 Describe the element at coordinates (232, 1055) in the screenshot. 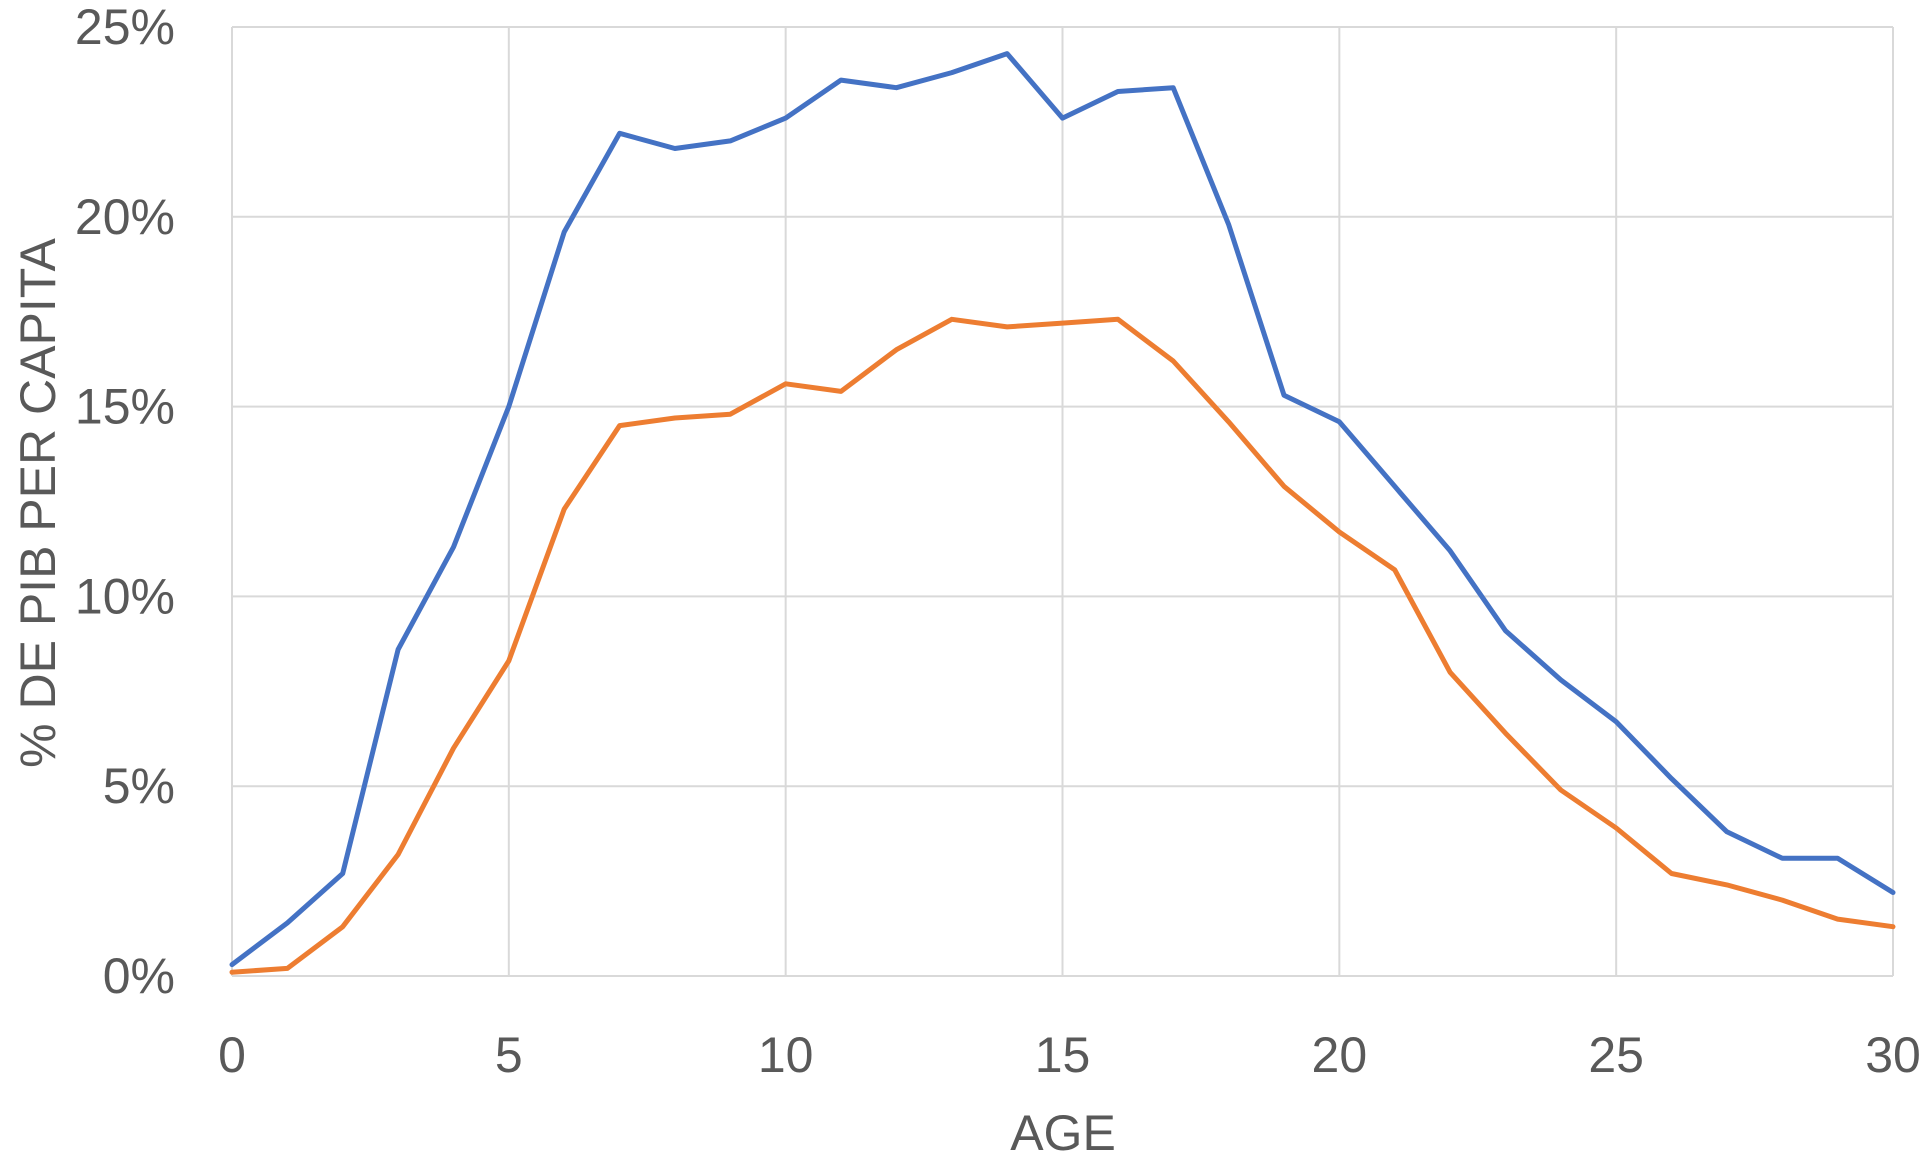

I see `x-tick-label: 0` at that location.